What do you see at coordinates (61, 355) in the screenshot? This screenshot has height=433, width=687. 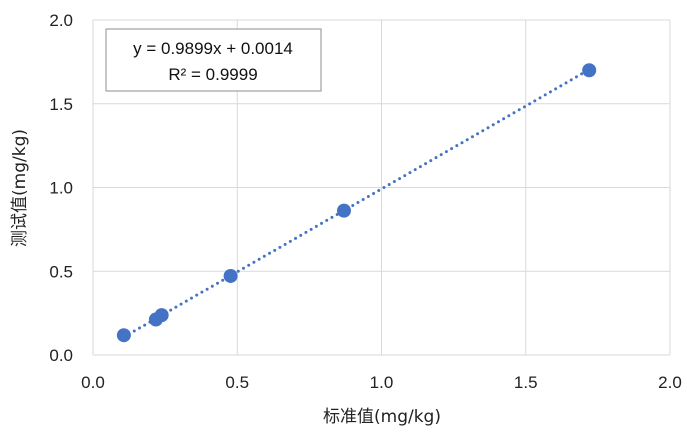 I see `y-tick-label: 0.0` at bounding box center [61, 355].